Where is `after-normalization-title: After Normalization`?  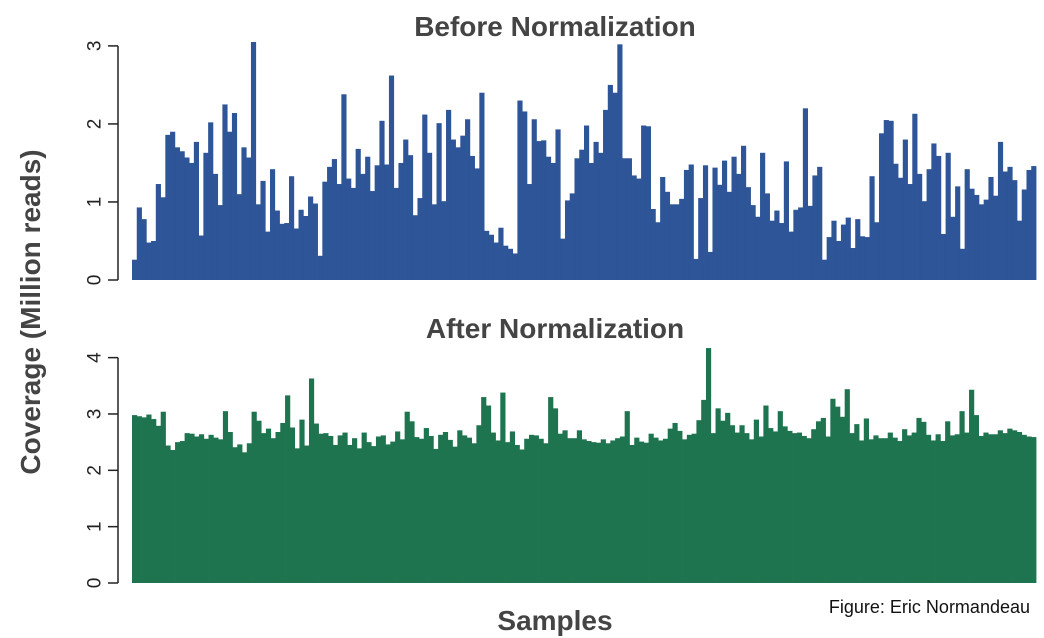 after-normalization-title: After Normalization is located at coordinates (555, 328).